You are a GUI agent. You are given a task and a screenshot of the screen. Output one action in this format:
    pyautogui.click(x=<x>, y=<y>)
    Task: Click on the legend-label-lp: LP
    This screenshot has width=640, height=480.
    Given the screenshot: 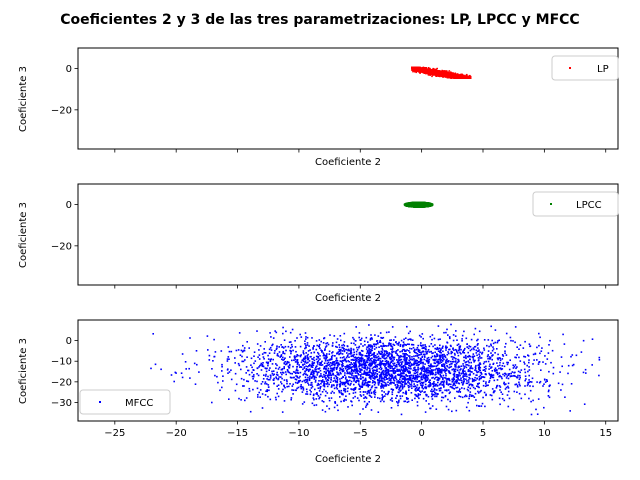 What is the action you would take?
    pyautogui.click(x=603, y=69)
    